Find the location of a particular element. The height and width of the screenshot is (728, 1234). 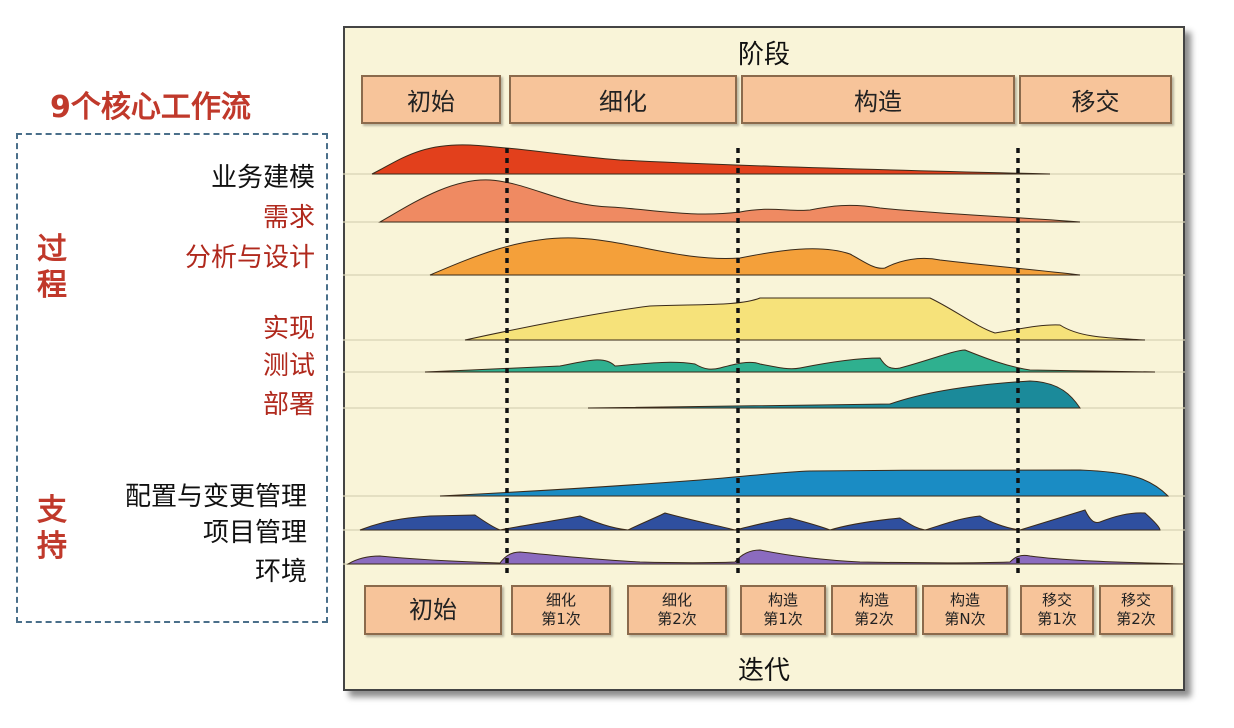

category-process-label: 过程 is located at coordinates (52, 267).